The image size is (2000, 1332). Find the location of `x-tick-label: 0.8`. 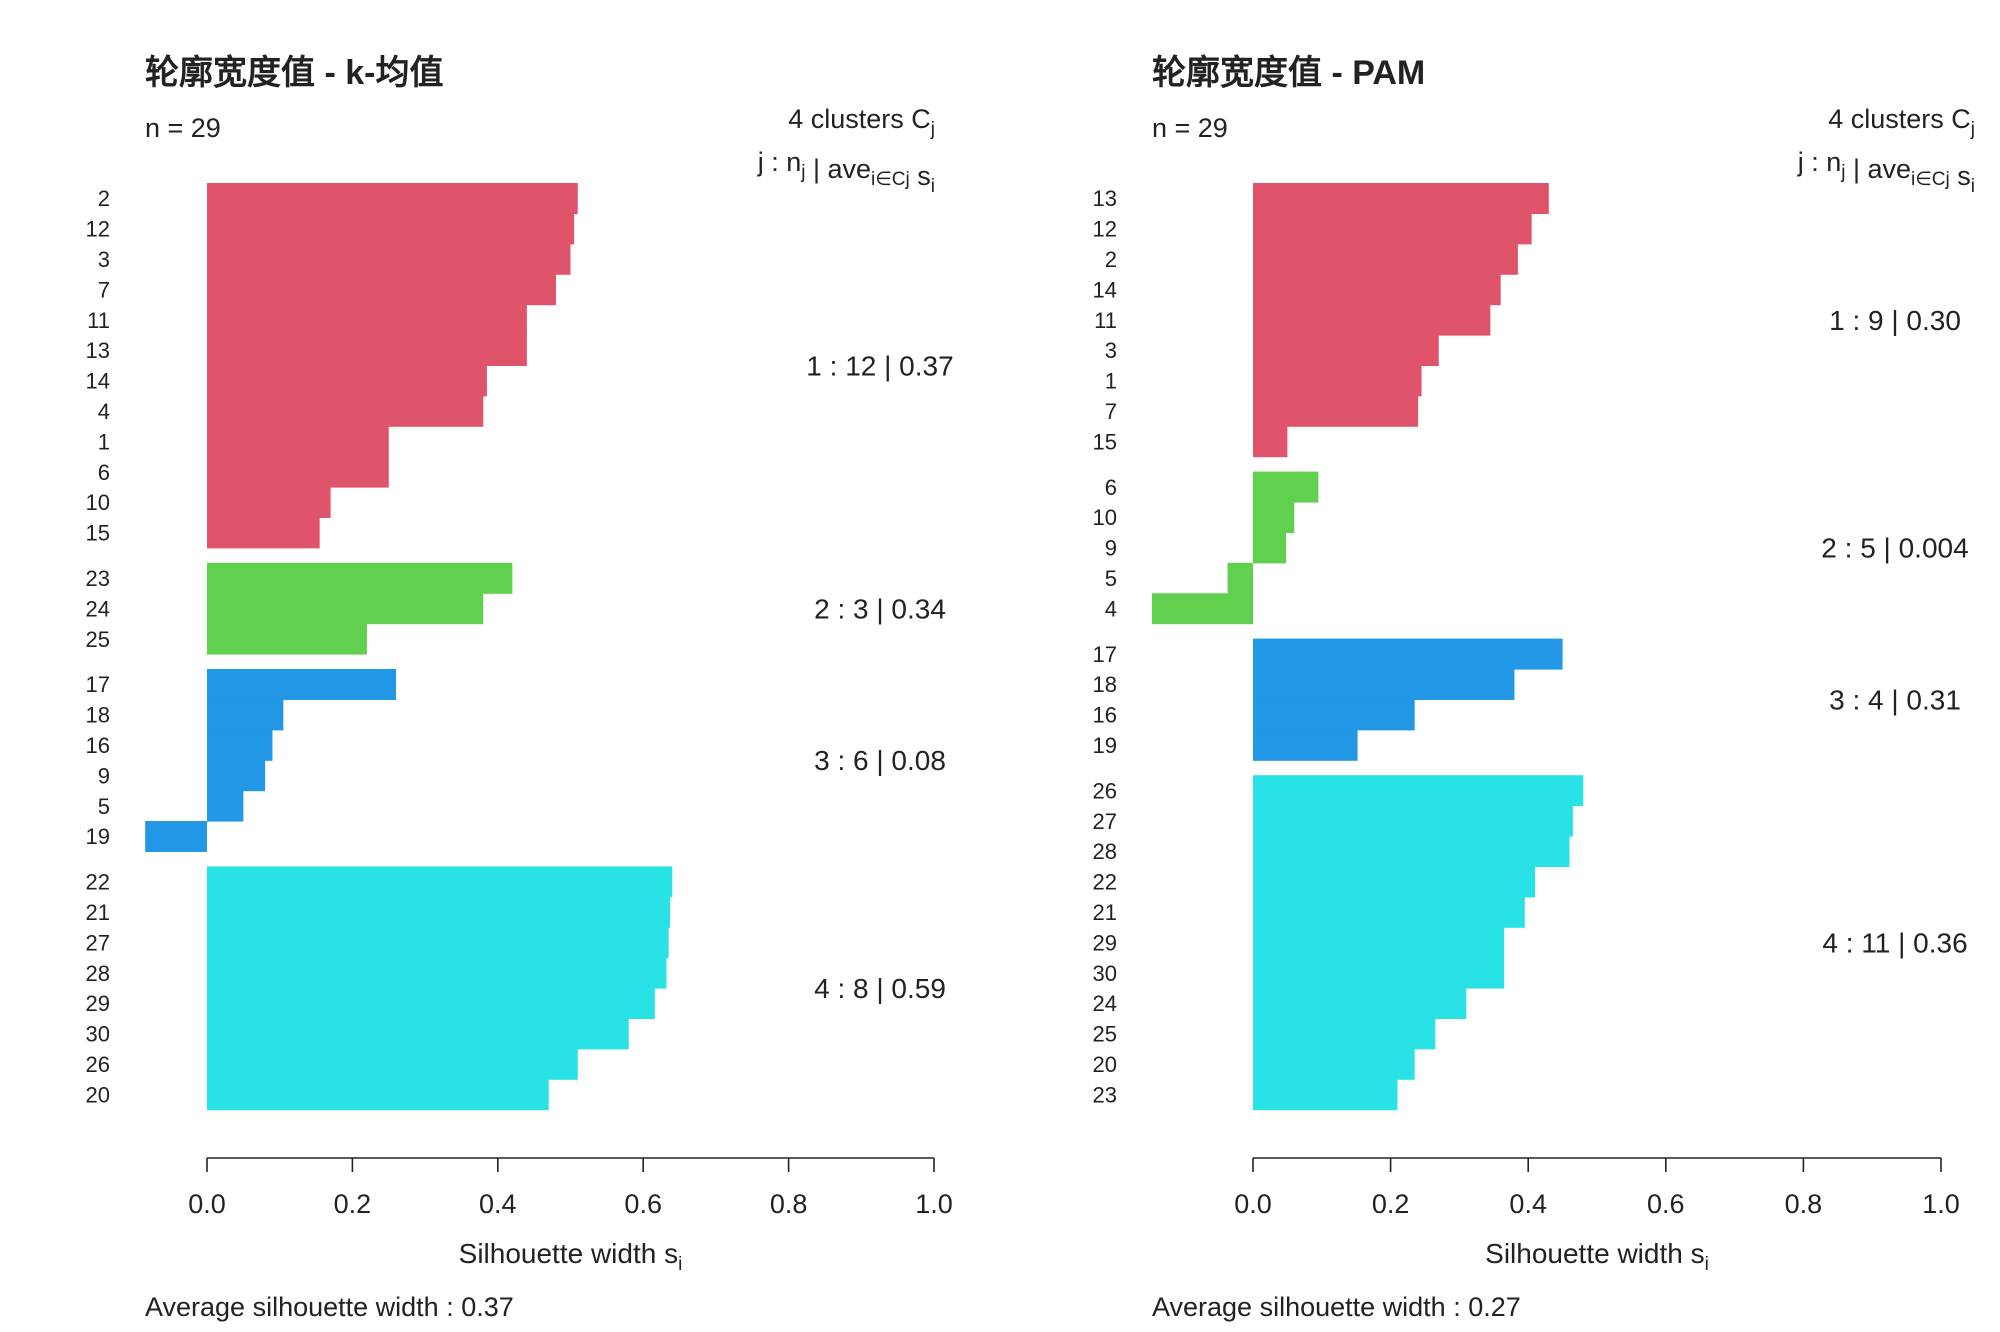

x-tick-label: 0.8 is located at coordinates (1804, 1204).